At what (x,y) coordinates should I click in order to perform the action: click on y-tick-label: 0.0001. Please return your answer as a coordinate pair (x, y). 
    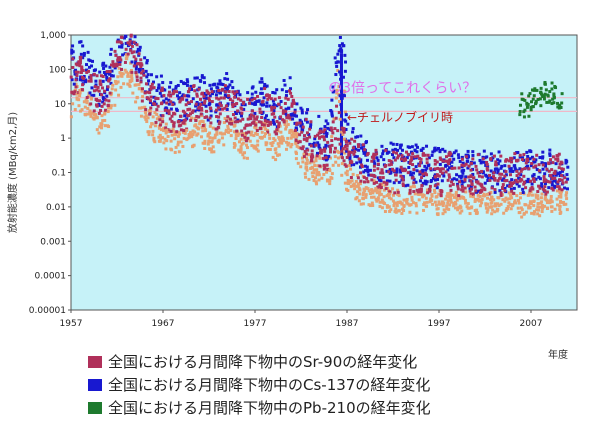
    Looking at the image, I should click on (51, 277).